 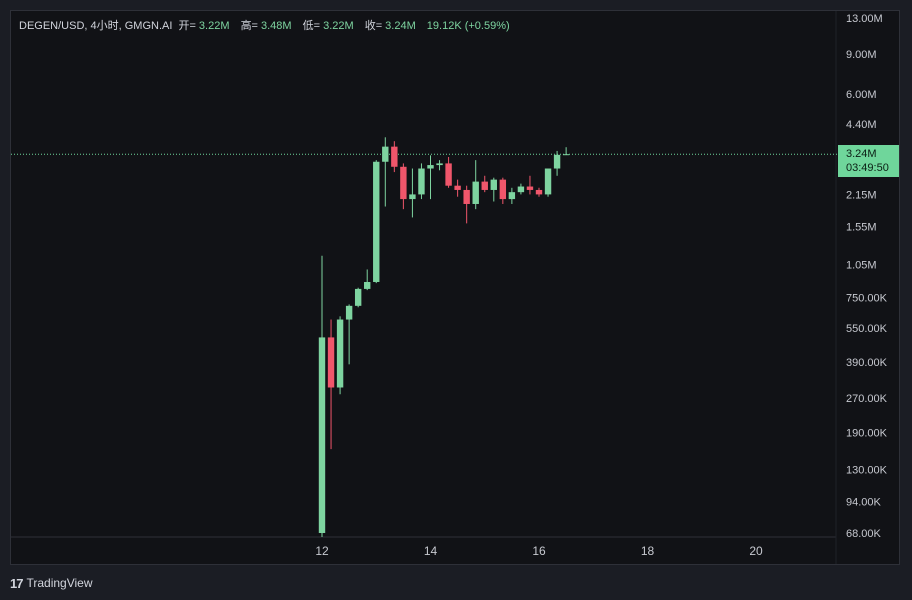 I want to click on change-value: 19.12K (+0.59%), so click(x=468, y=26).